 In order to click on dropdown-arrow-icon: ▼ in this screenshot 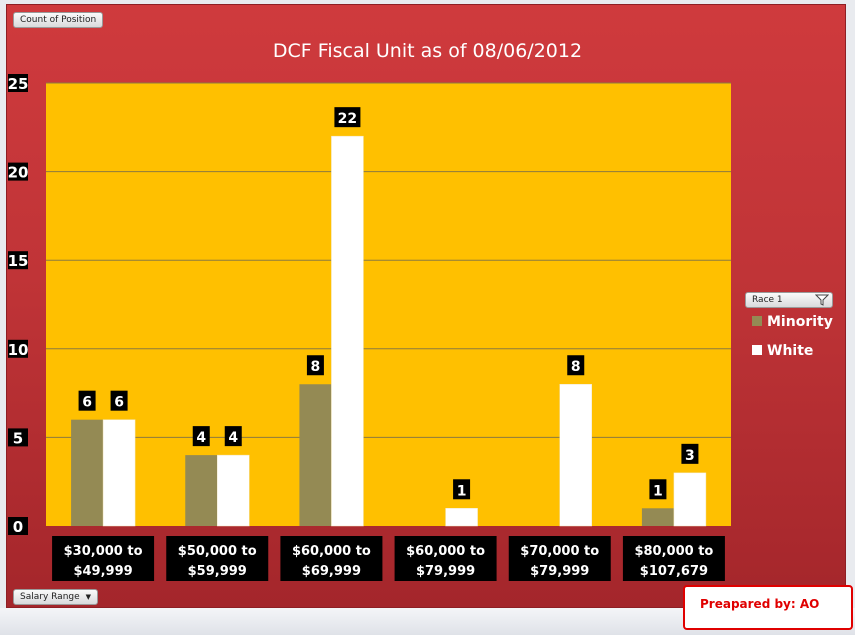, I will do `click(88, 597)`.